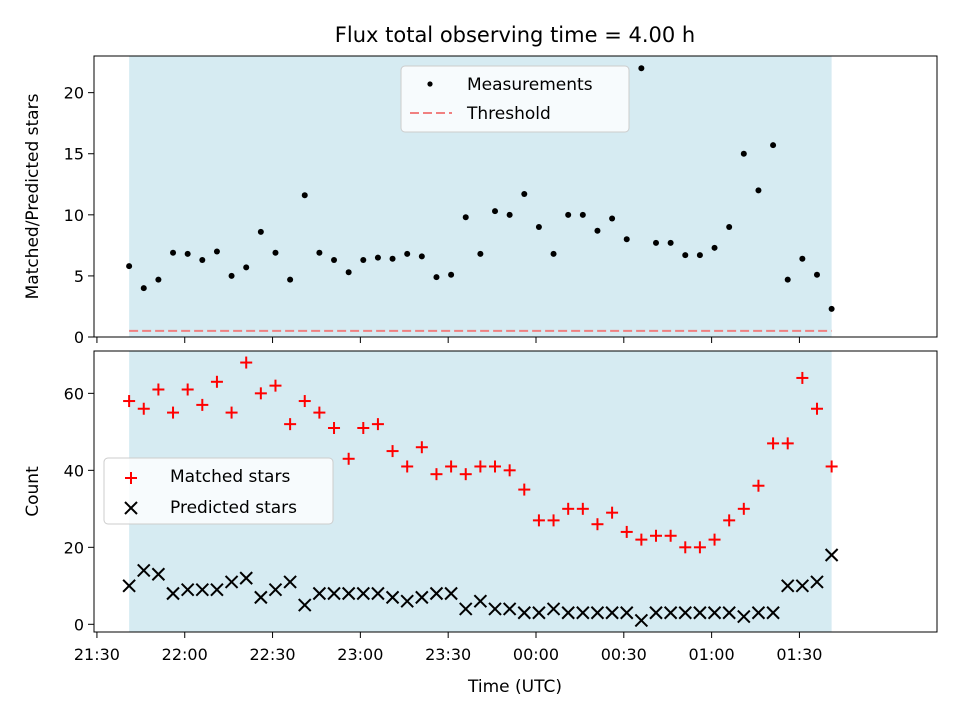 This screenshot has width=960, height=724. What do you see at coordinates (131, 508) in the screenshot?
I see `legend-marker-predicted` at bounding box center [131, 508].